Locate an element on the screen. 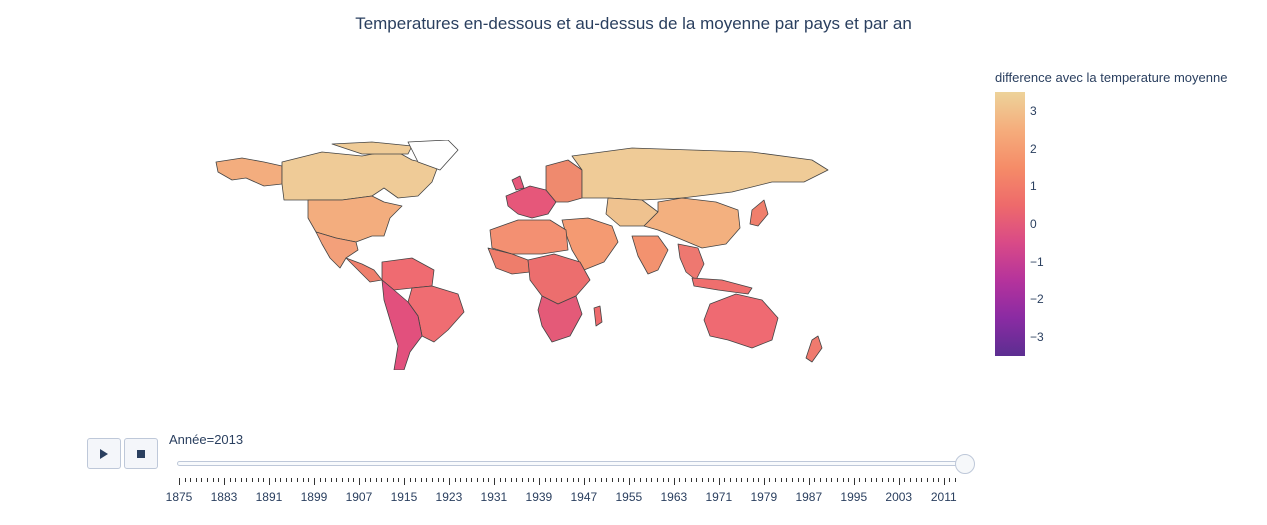 The height and width of the screenshot is (525, 1267). colorbar-tick-label: −1 is located at coordinates (1037, 261).